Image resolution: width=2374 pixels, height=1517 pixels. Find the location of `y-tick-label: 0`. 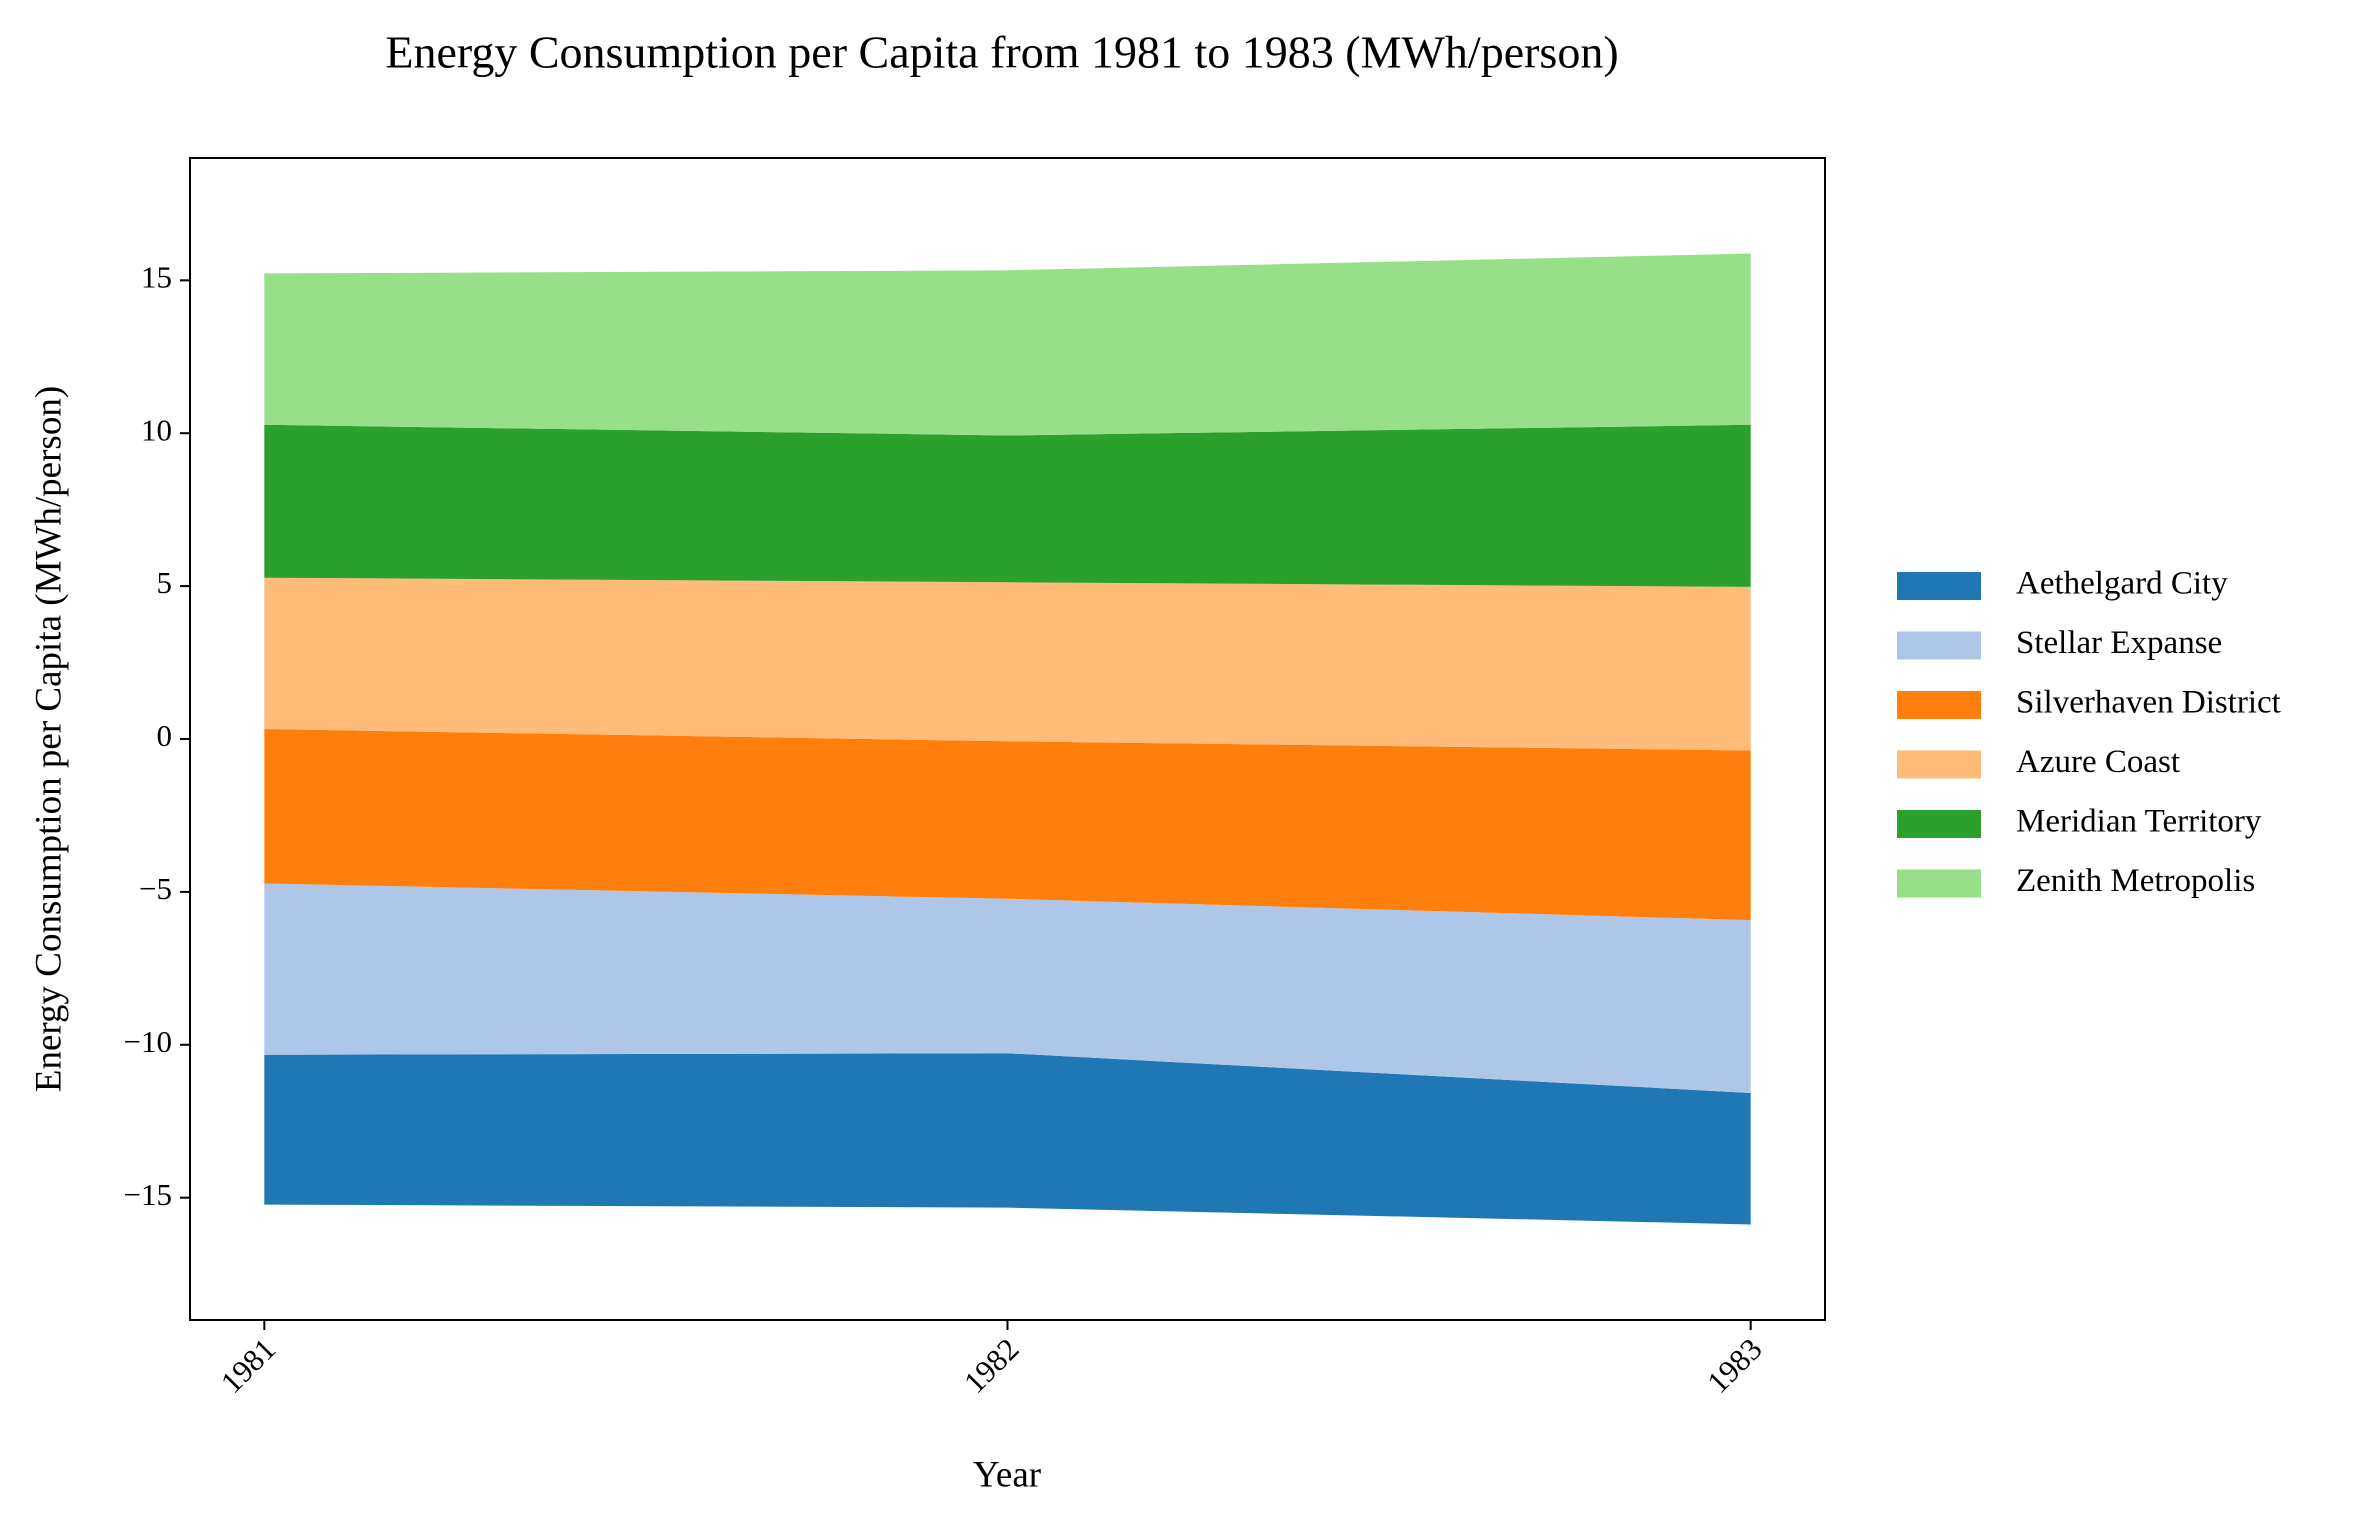

y-tick-label: 0 is located at coordinates (165, 735).